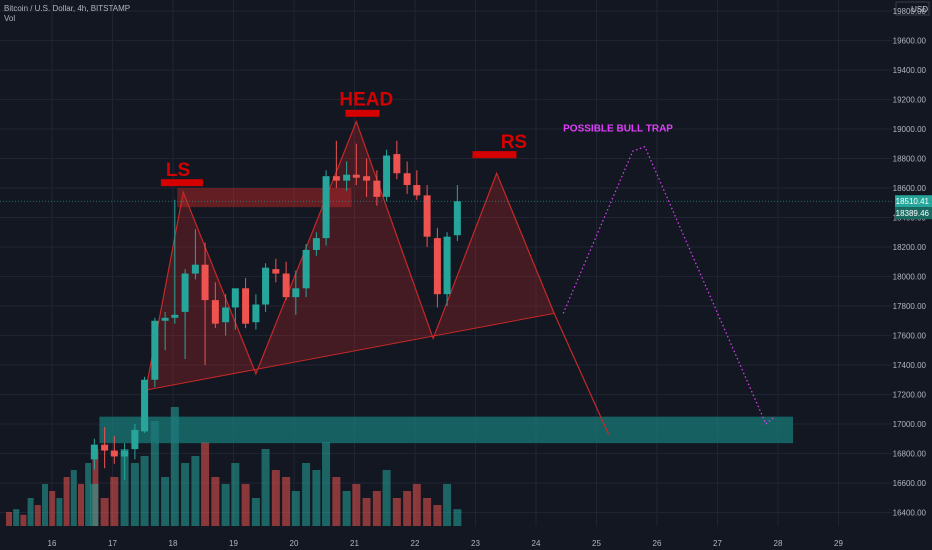 The height and width of the screenshot is (550, 932). I want to click on price-tick-label: 17200.00, so click(910, 395).